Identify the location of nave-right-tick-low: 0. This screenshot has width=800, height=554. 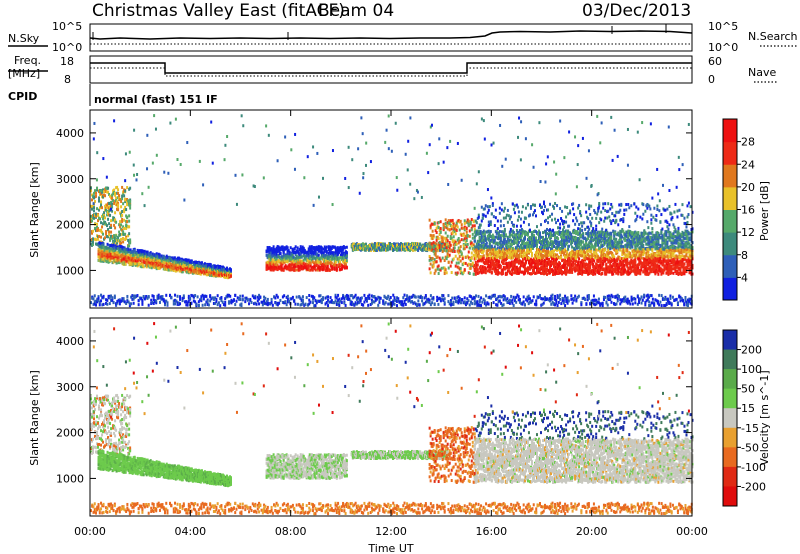
(711, 79).